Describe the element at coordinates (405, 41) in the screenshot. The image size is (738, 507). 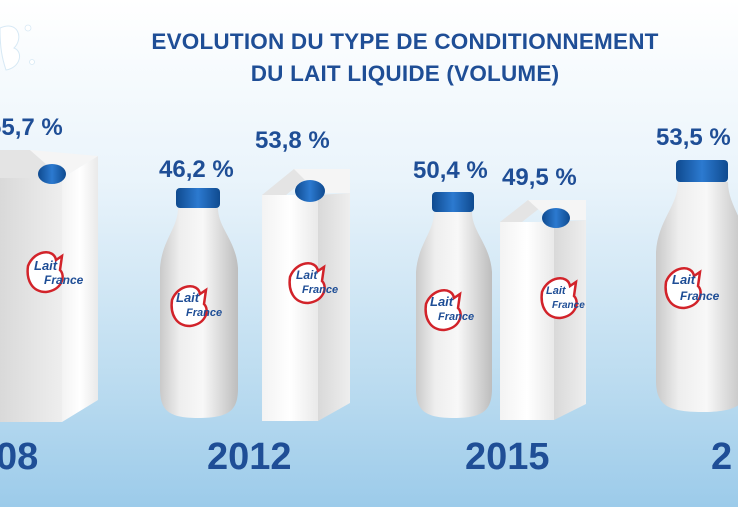
I see `chart-title-line-1: EVOLUTION DU TYPE DE CONDITIONNEMENT` at that location.